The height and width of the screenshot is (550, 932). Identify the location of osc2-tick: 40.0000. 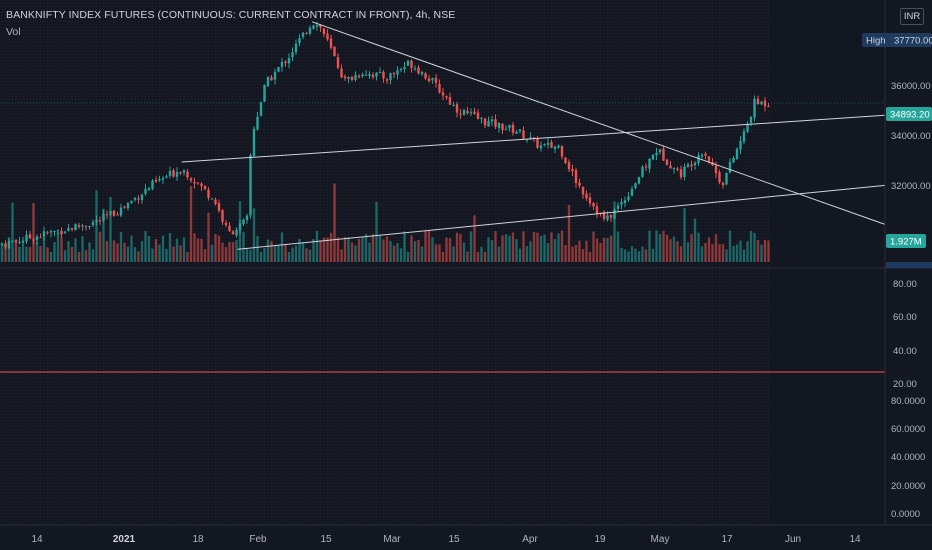
(908, 457).